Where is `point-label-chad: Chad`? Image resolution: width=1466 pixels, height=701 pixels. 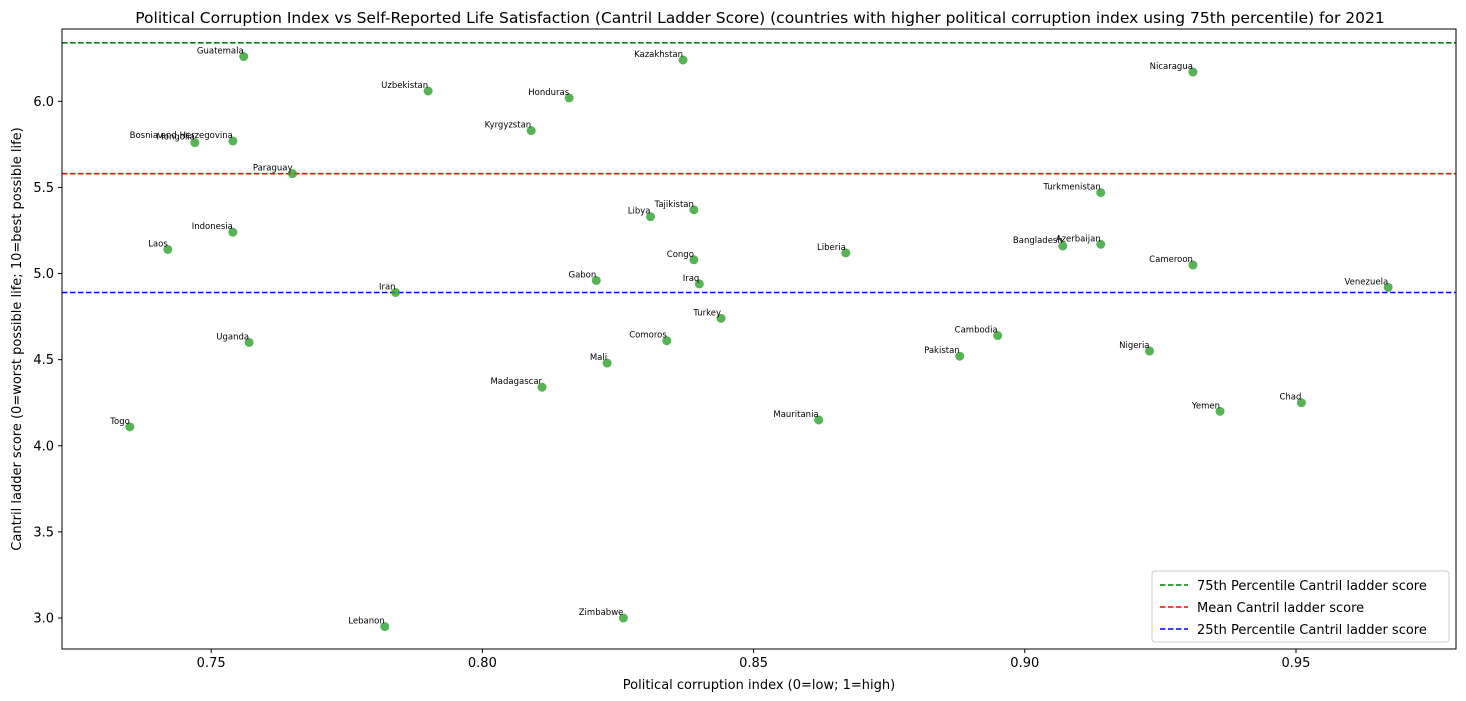
point-label-chad: Chad is located at coordinates (1290, 398).